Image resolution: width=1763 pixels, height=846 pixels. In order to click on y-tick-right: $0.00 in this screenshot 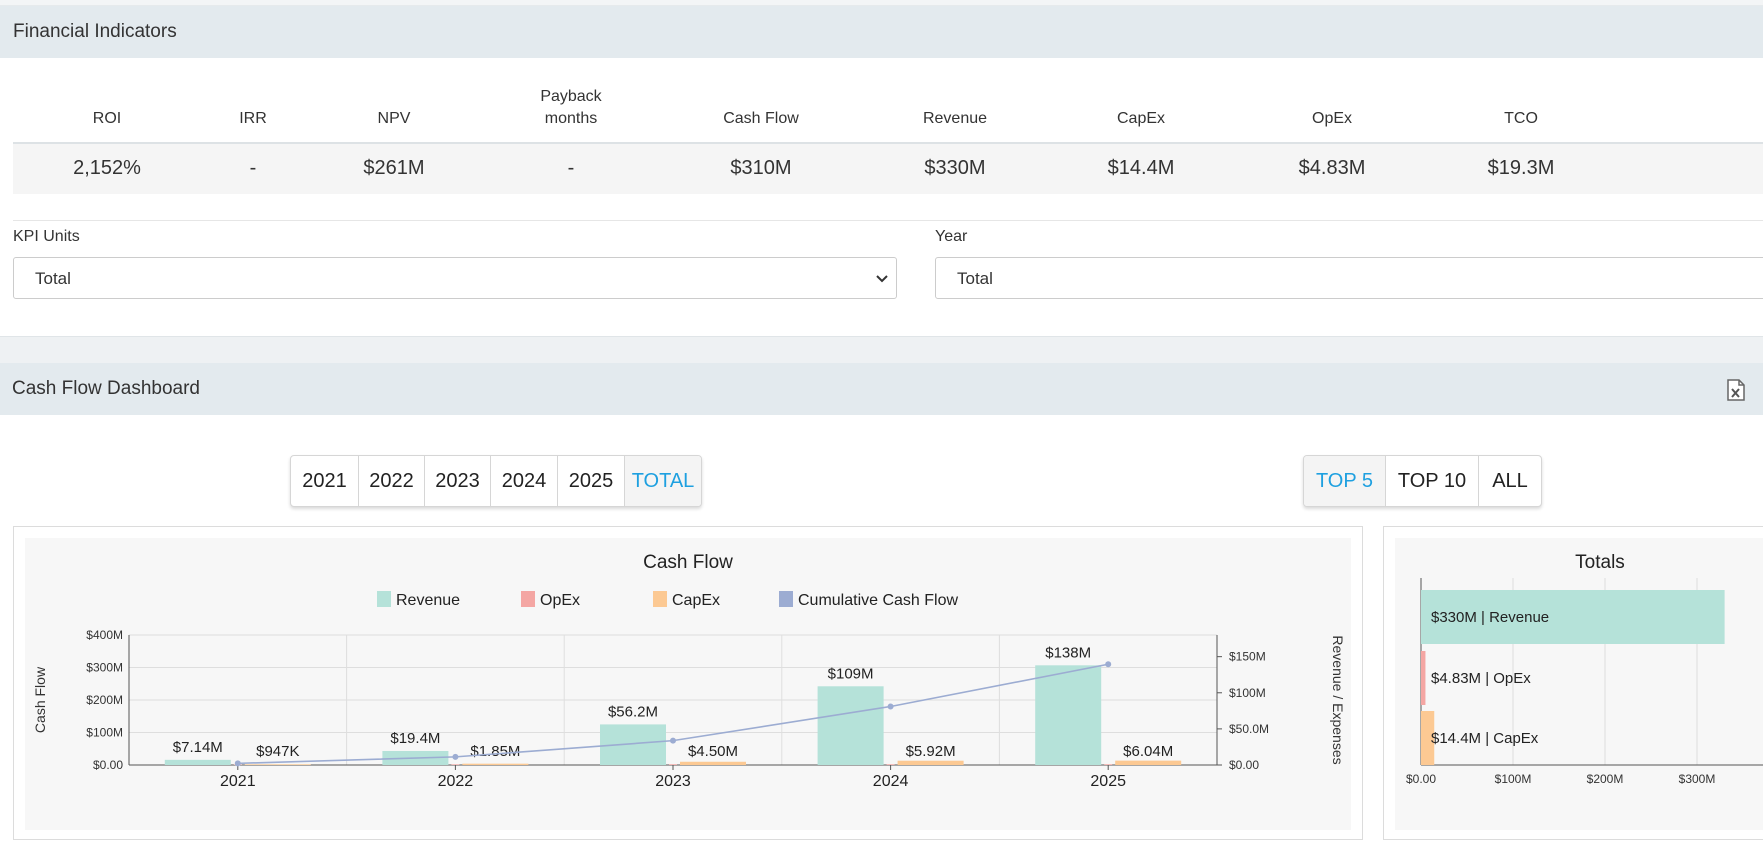, I will do `click(1244, 765)`.